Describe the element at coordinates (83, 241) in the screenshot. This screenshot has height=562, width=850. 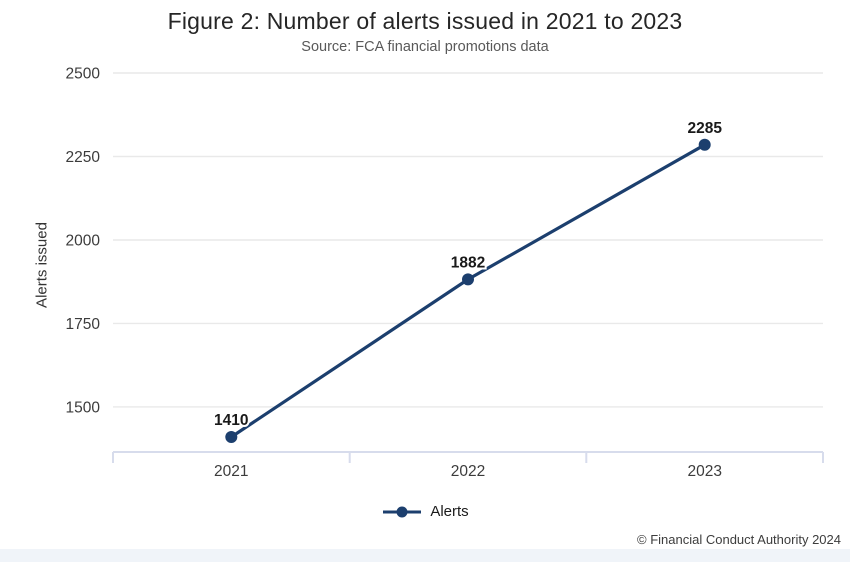
I see `y-tick-label: 2000` at that location.